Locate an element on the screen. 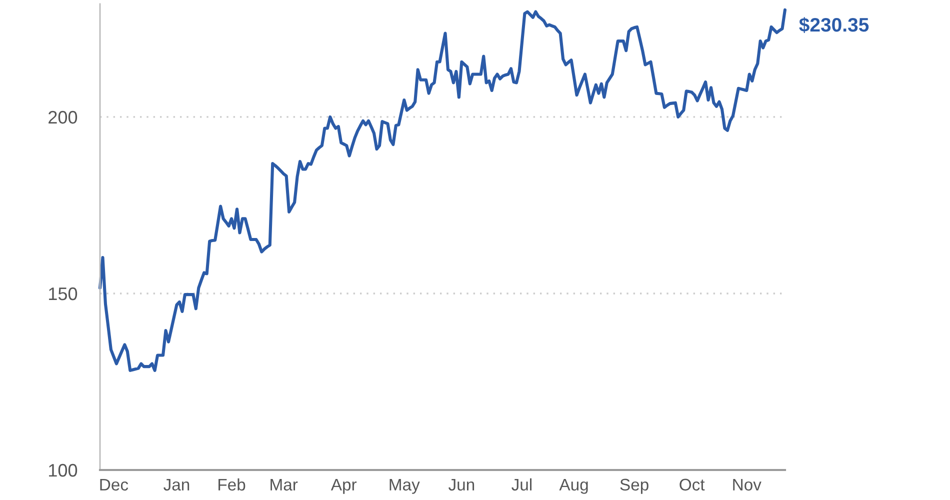 The width and height of the screenshot is (950, 500). x-tick-label: Jan is located at coordinates (177, 484).